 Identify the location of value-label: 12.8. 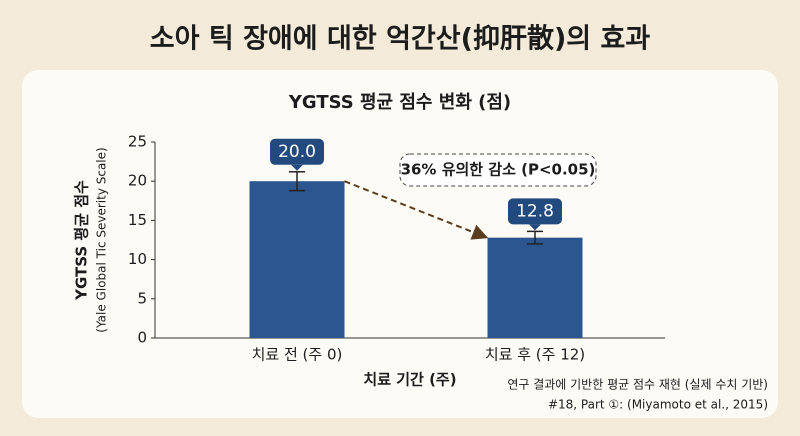
(535, 211).